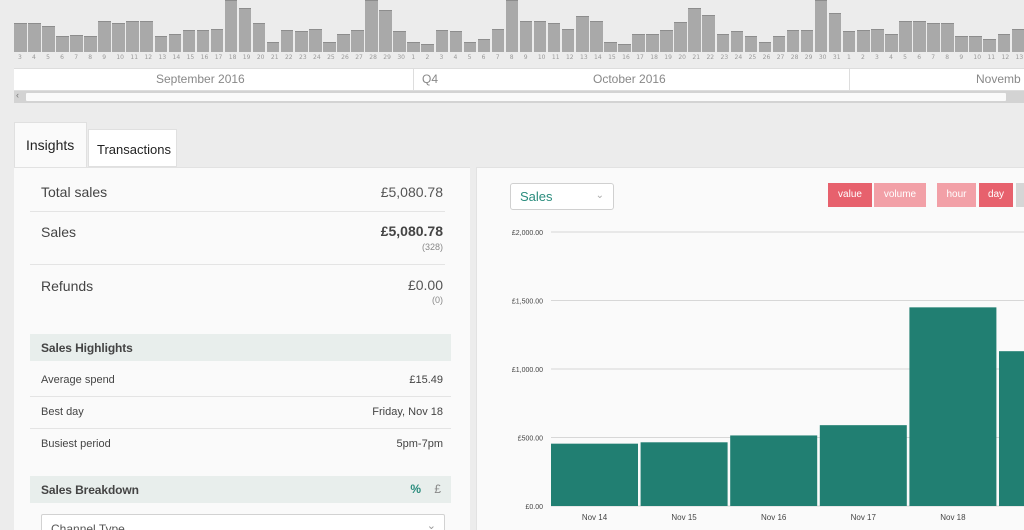  Describe the element at coordinates (431, 525) in the screenshot. I see `chevron-down-icon: ⌄` at that location.